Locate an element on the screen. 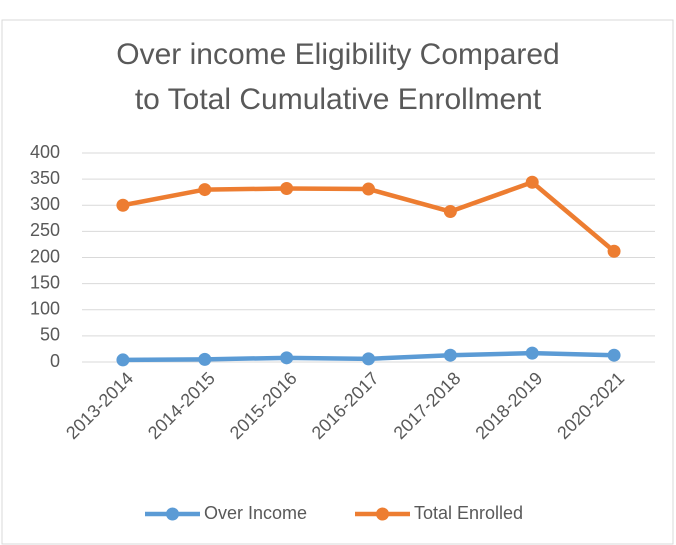  y-tick-label: 200 is located at coordinates (45, 256).